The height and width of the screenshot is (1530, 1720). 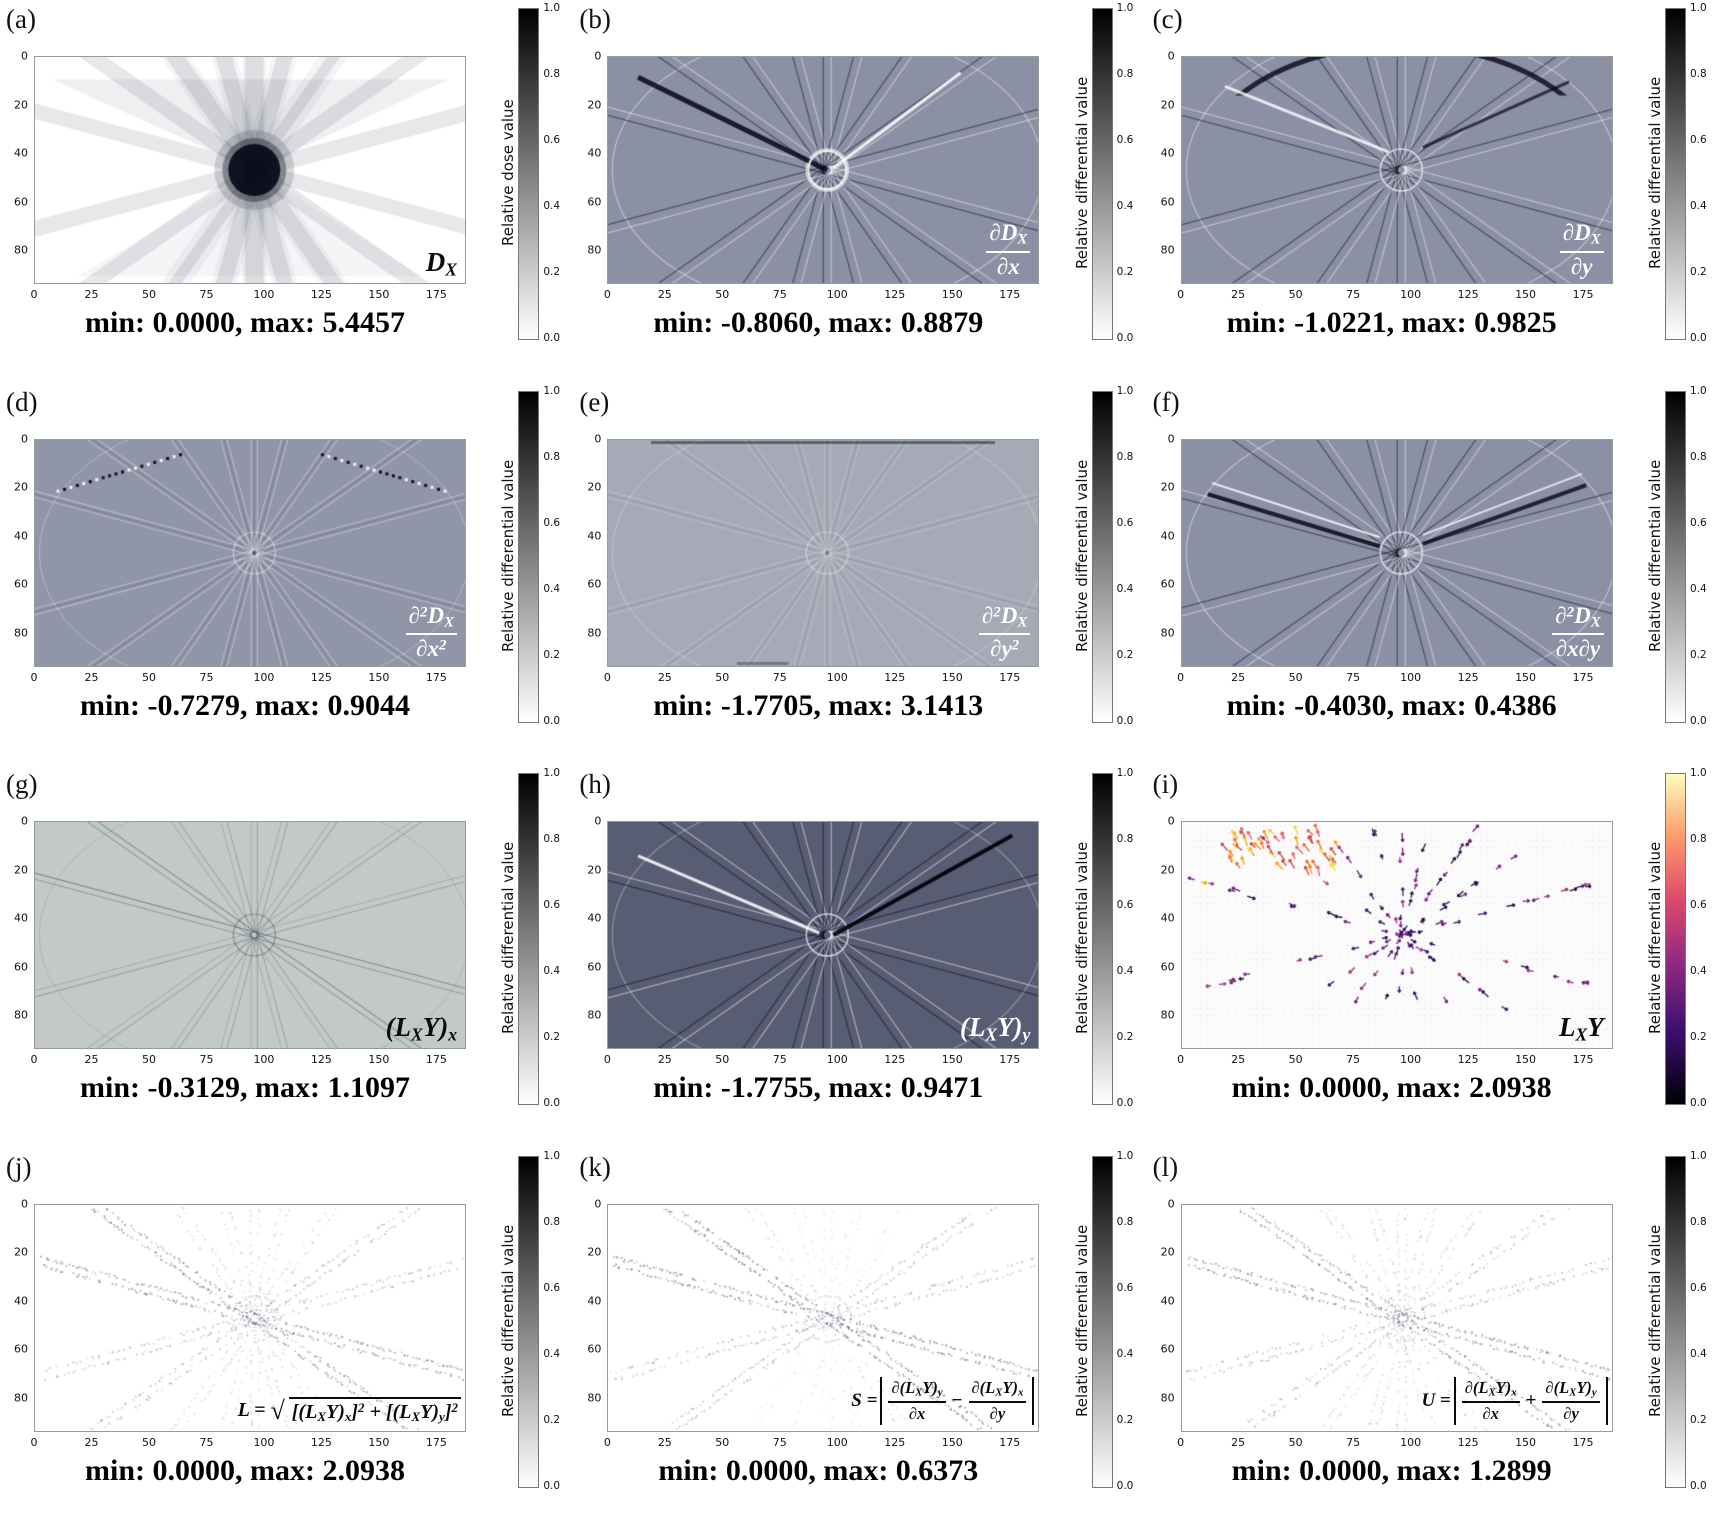 I want to click on min-max-text: min: -0.4030, max: 0.4386, so click(x=1391, y=705).